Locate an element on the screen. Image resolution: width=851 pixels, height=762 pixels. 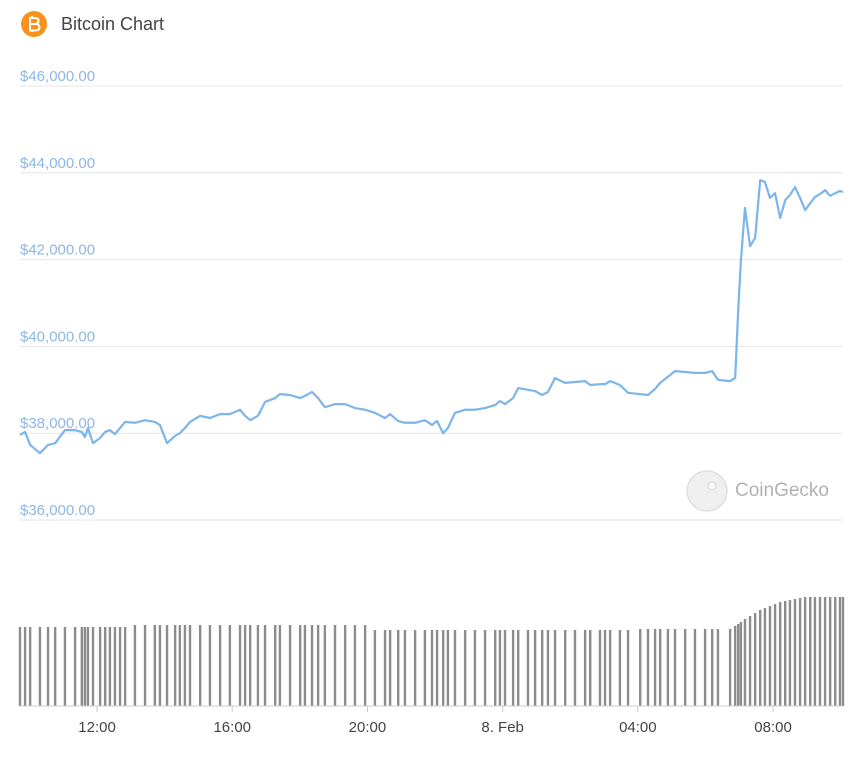
x-tick-label: 04:00 is located at coordinates (638, 727).